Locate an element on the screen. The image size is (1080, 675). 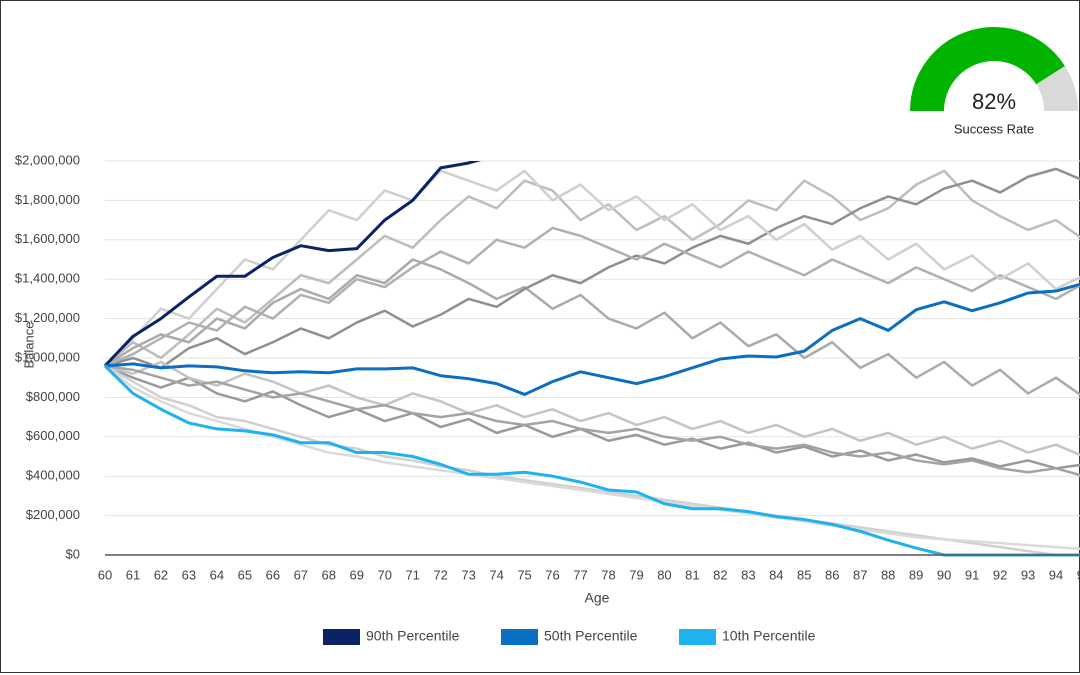
legend-label: 90th Percentile is located at coordinates (413, 636).